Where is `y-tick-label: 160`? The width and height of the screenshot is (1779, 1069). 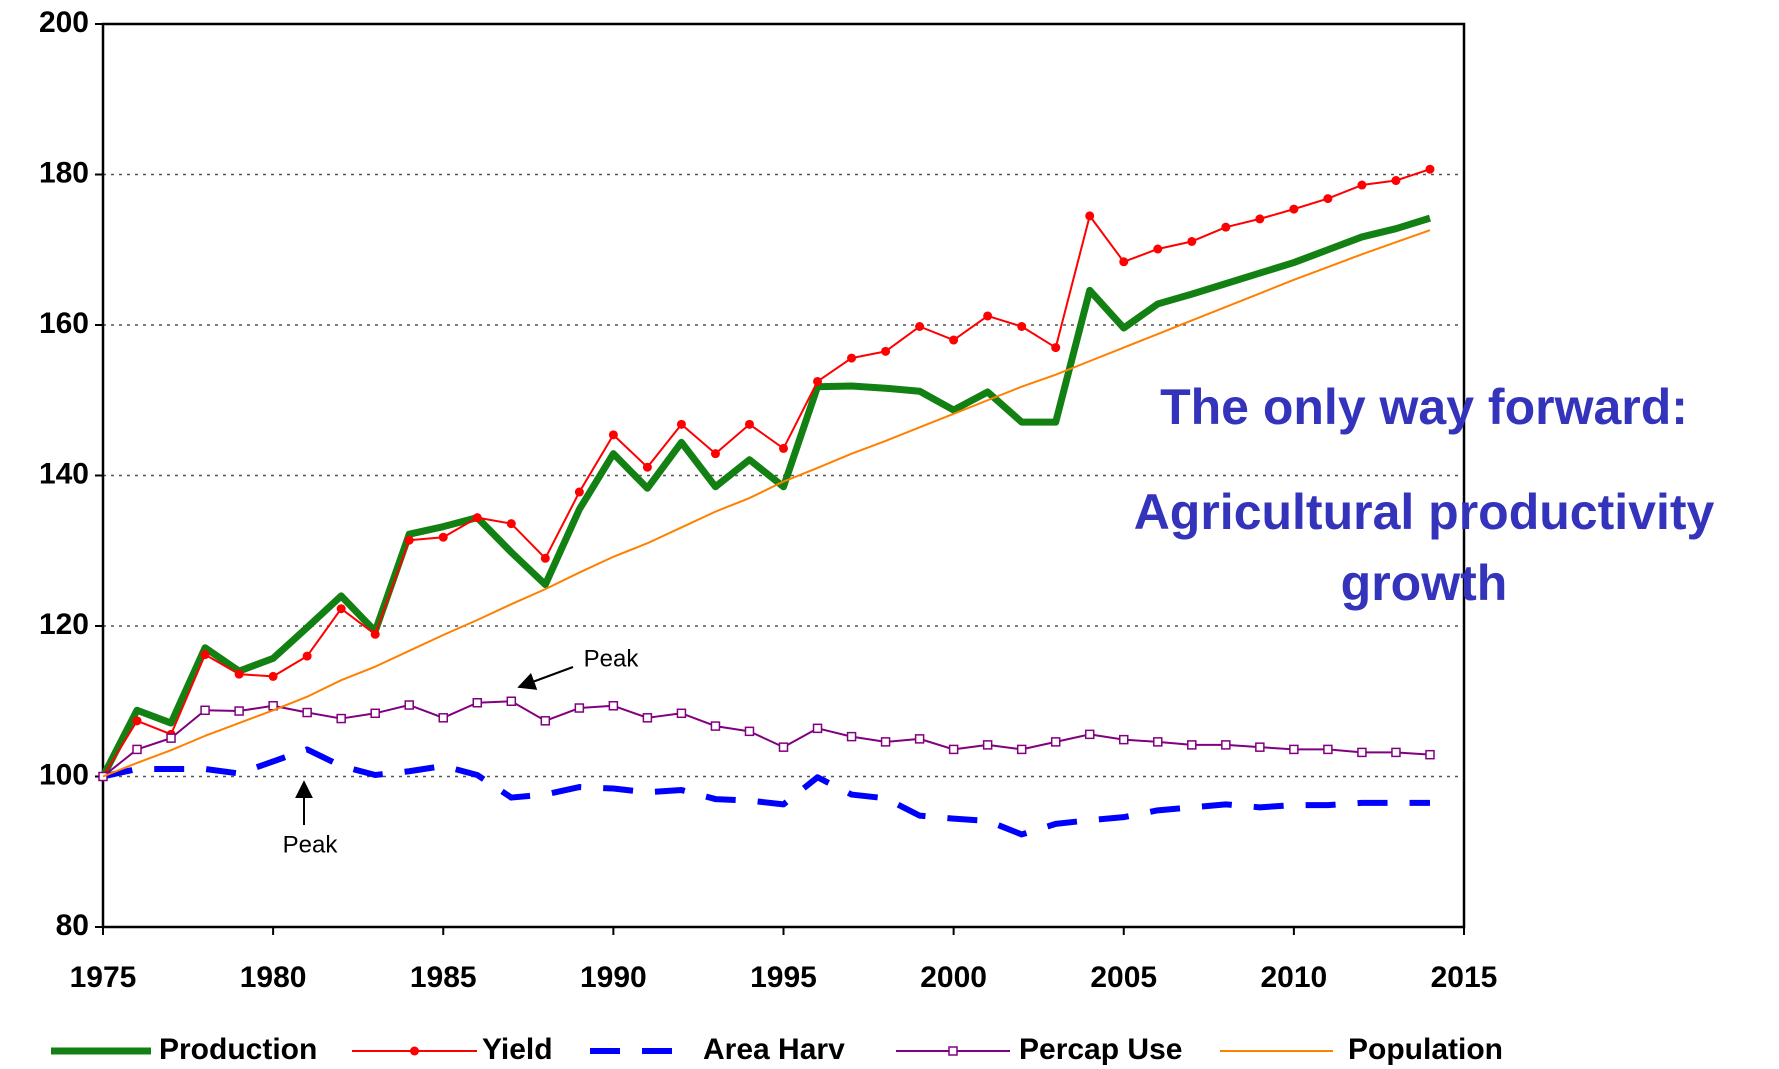 y-tick-label: 160 is located at coordinates (64, 323).